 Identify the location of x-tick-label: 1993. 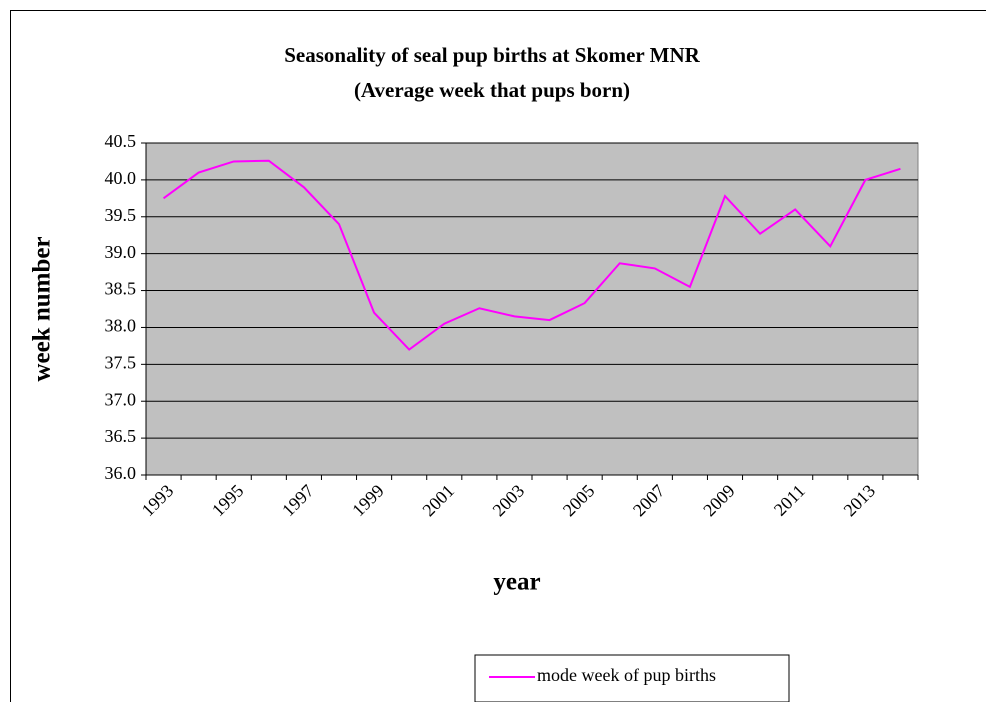
(158, 501).